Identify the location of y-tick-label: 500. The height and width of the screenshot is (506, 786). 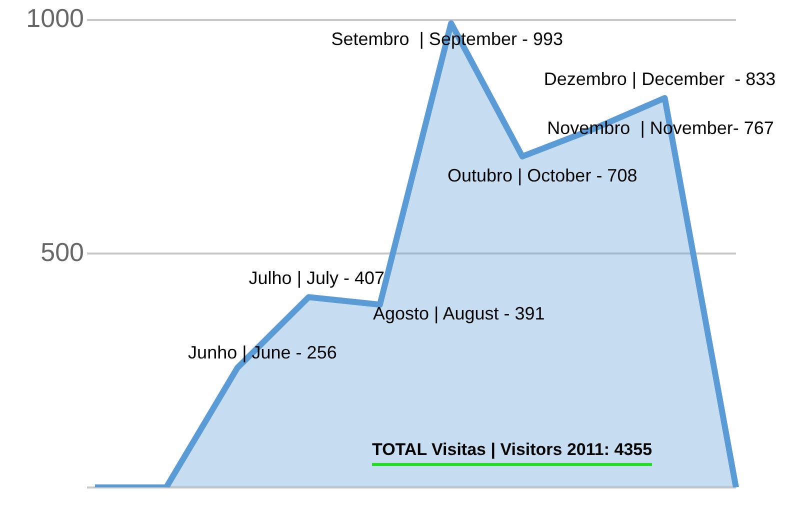
(62, 251).